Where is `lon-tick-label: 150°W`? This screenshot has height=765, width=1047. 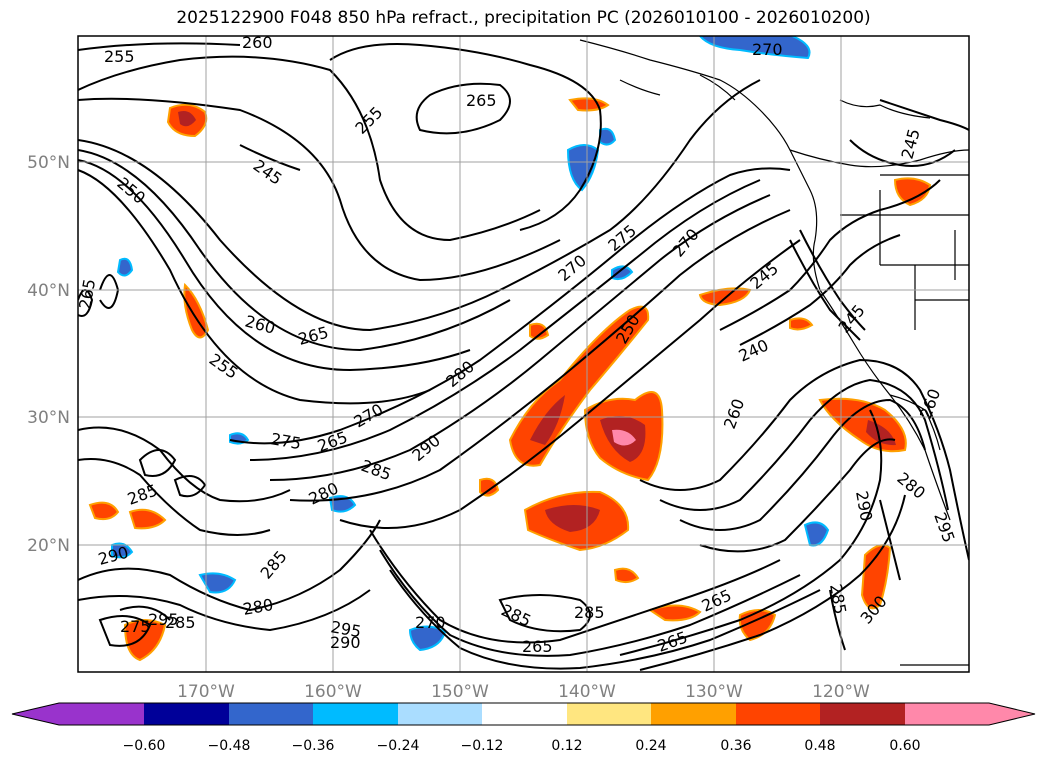 lon-tick-label: 150°W is located at coordinates (460, 692).